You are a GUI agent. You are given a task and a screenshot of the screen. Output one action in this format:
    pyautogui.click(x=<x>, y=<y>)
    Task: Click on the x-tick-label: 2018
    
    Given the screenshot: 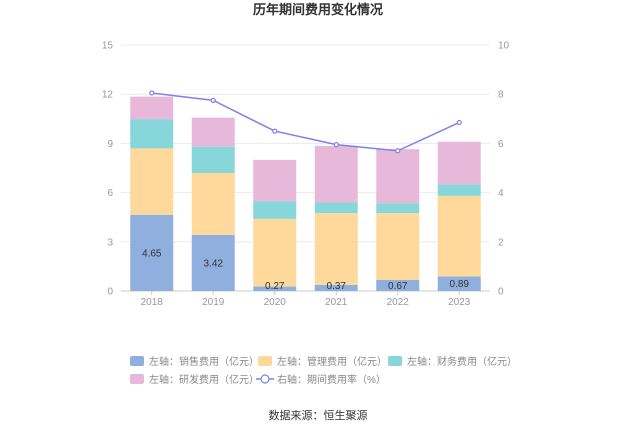 What is the action you would take?
    pyautogui.click(x=152, y=302)
    